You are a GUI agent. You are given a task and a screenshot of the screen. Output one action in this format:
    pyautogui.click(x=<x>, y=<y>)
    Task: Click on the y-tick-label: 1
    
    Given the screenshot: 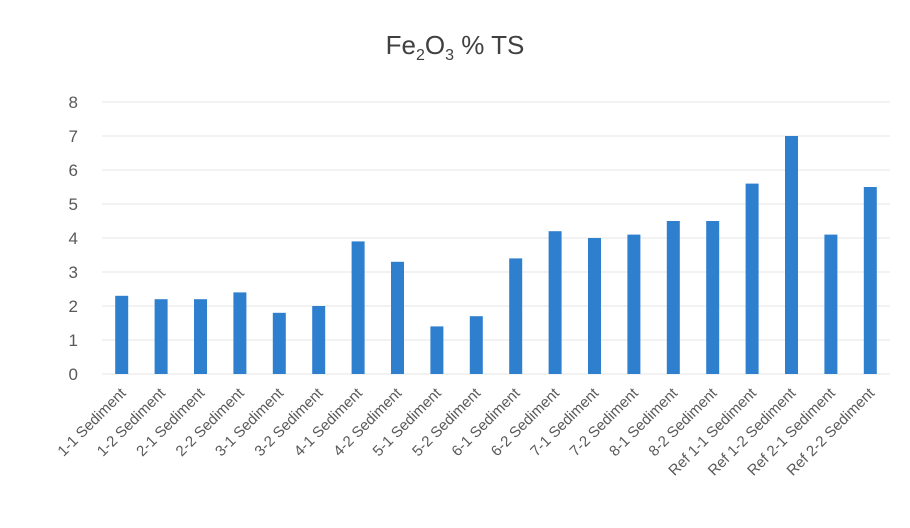 What is the action you would take?
    pyautogui.click(x=73, y=340)
    